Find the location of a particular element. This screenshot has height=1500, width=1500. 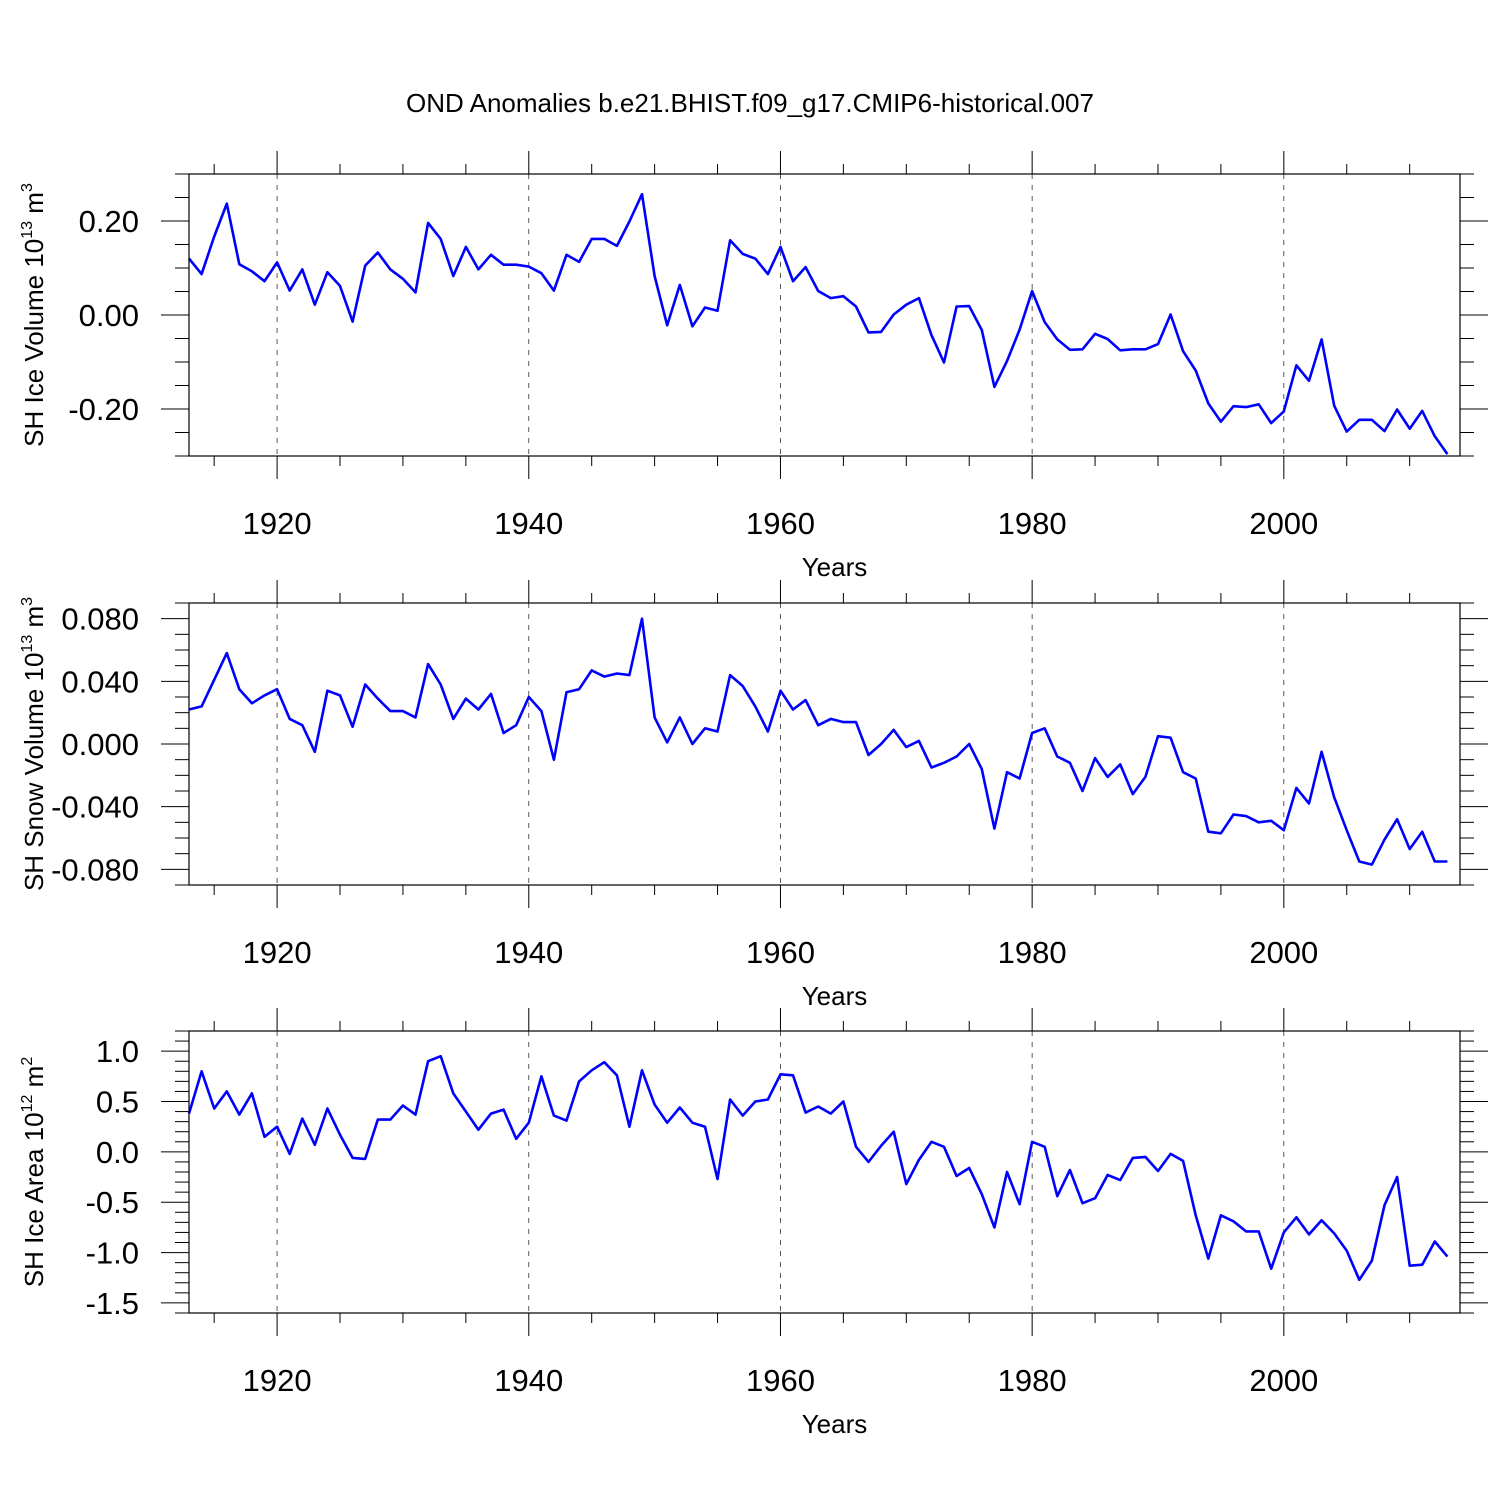

y-tick-label: -0.20 is located at coordinates (103, 409).